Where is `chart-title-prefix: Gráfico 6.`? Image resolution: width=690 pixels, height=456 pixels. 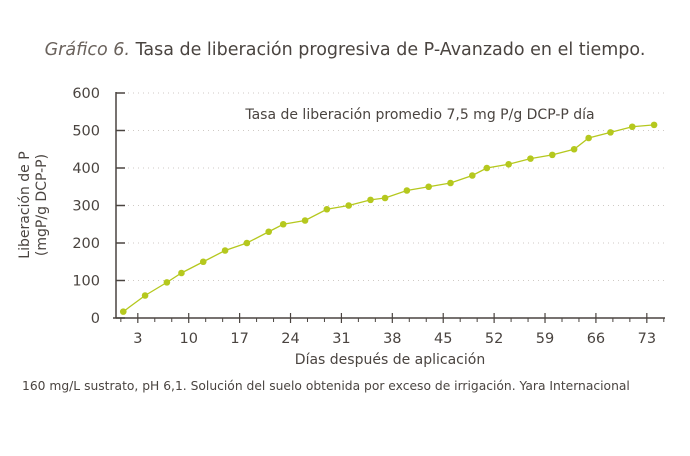
chart-title-prefix: Gráfico 6. is located at coordinates (87, 50).